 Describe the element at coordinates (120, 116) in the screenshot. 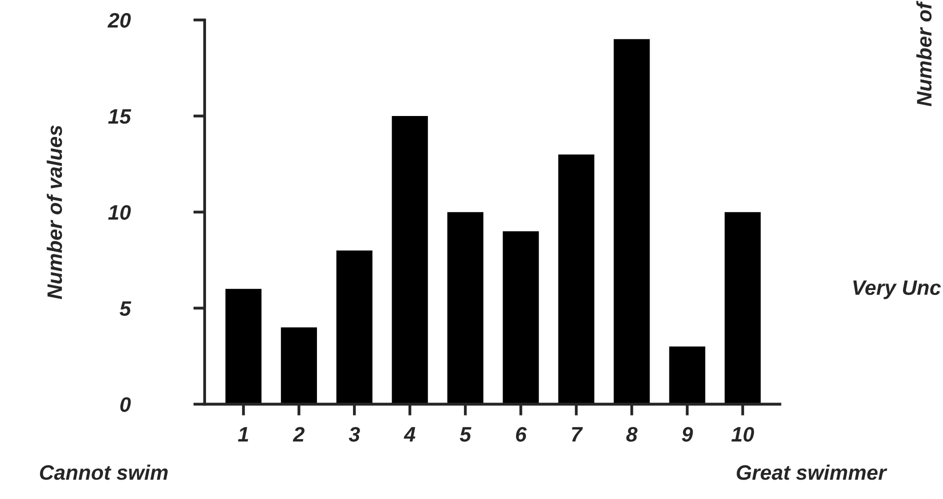

I see `y-tick-label: 15` at that location.